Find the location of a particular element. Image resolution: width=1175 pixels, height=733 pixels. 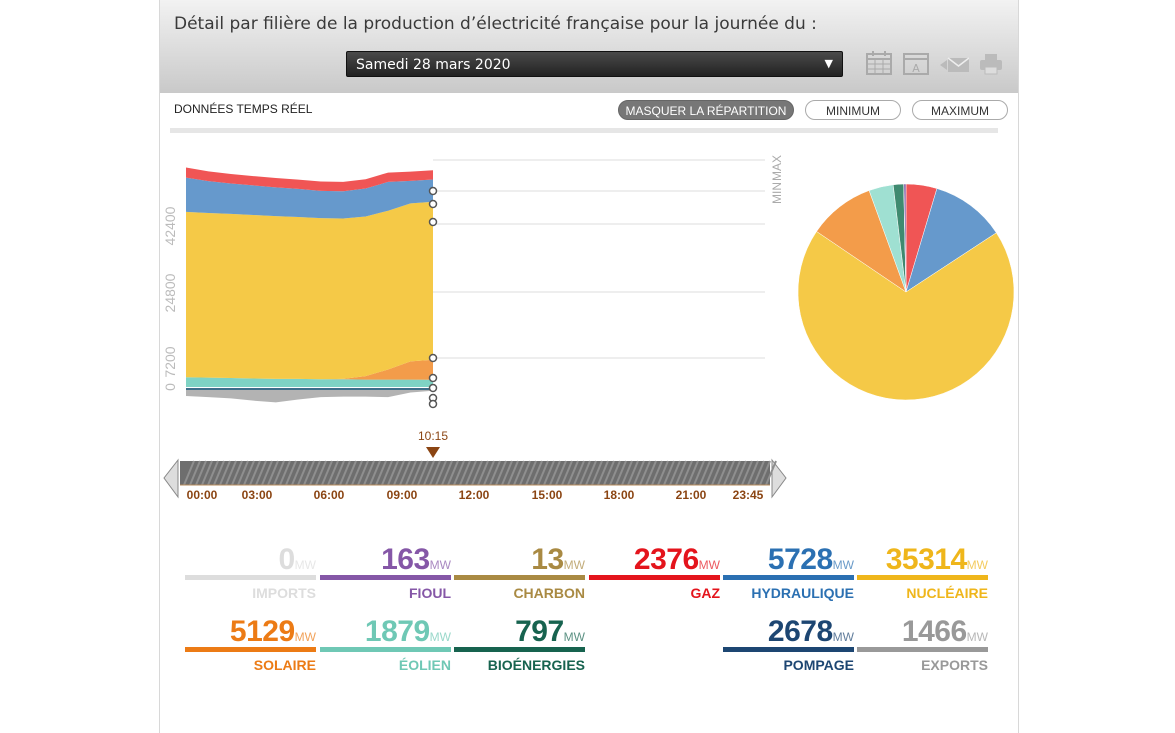

stat-value: 2376 is located at coordinates (666, 559).